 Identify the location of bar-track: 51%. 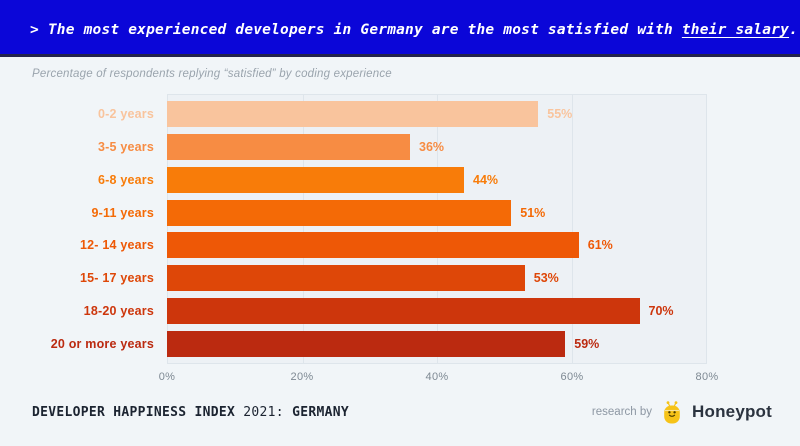
(437, 212).